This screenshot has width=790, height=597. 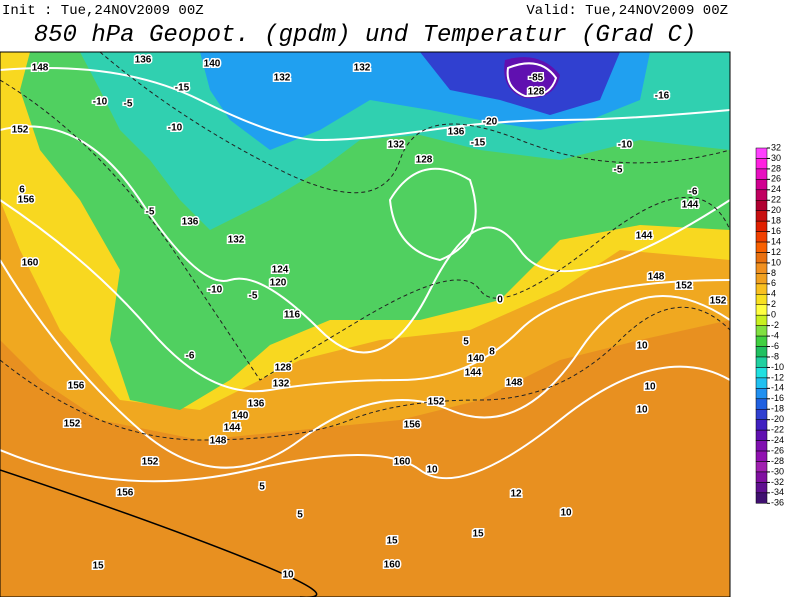 I want to click on contour-label: -85, so click(x=536, y=78).